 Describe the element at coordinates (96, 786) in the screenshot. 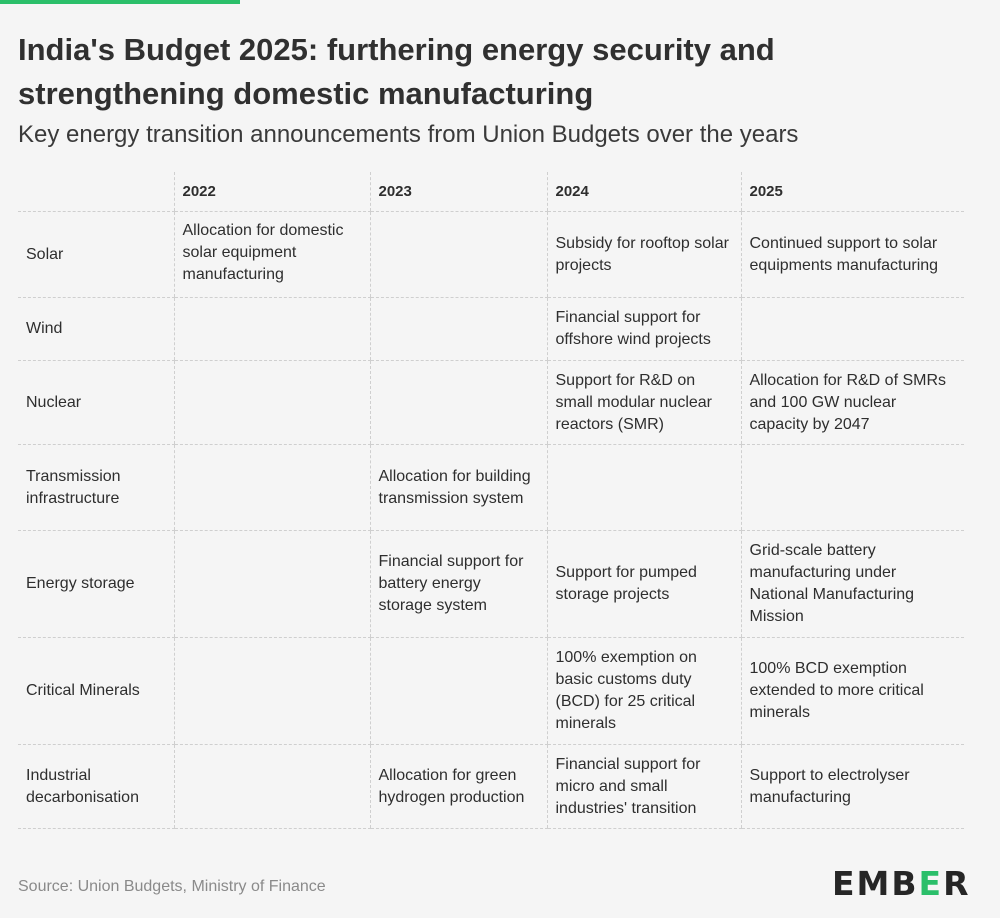

I see `row-label: Industrial decarbonisation` at that location.